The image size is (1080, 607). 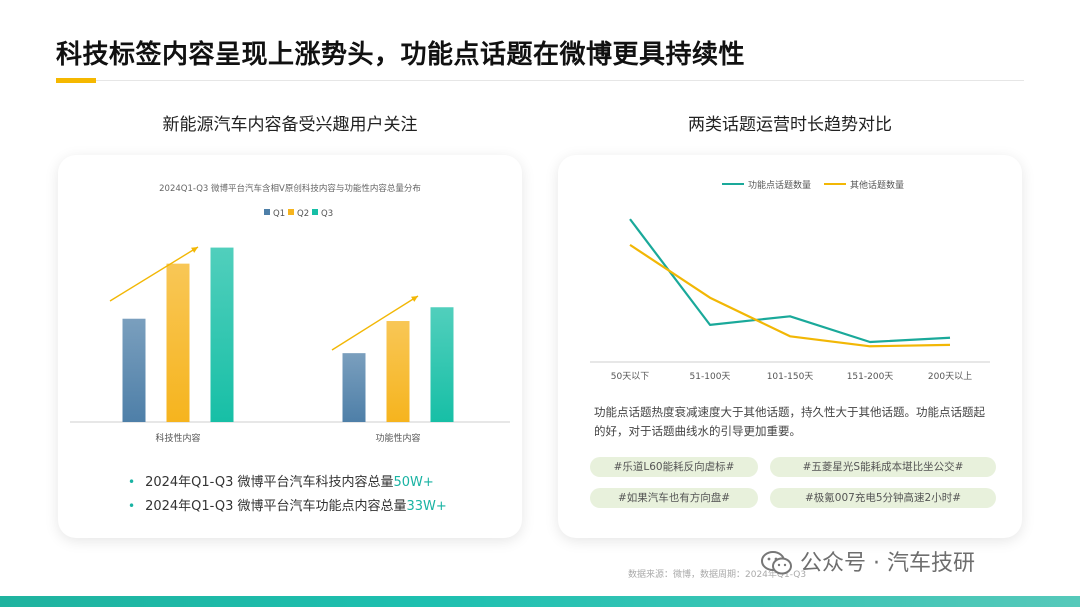 I want to click on topic-tag: #五菱星光S能耗成本堪比坐公交#, so click(x=883, y=467).